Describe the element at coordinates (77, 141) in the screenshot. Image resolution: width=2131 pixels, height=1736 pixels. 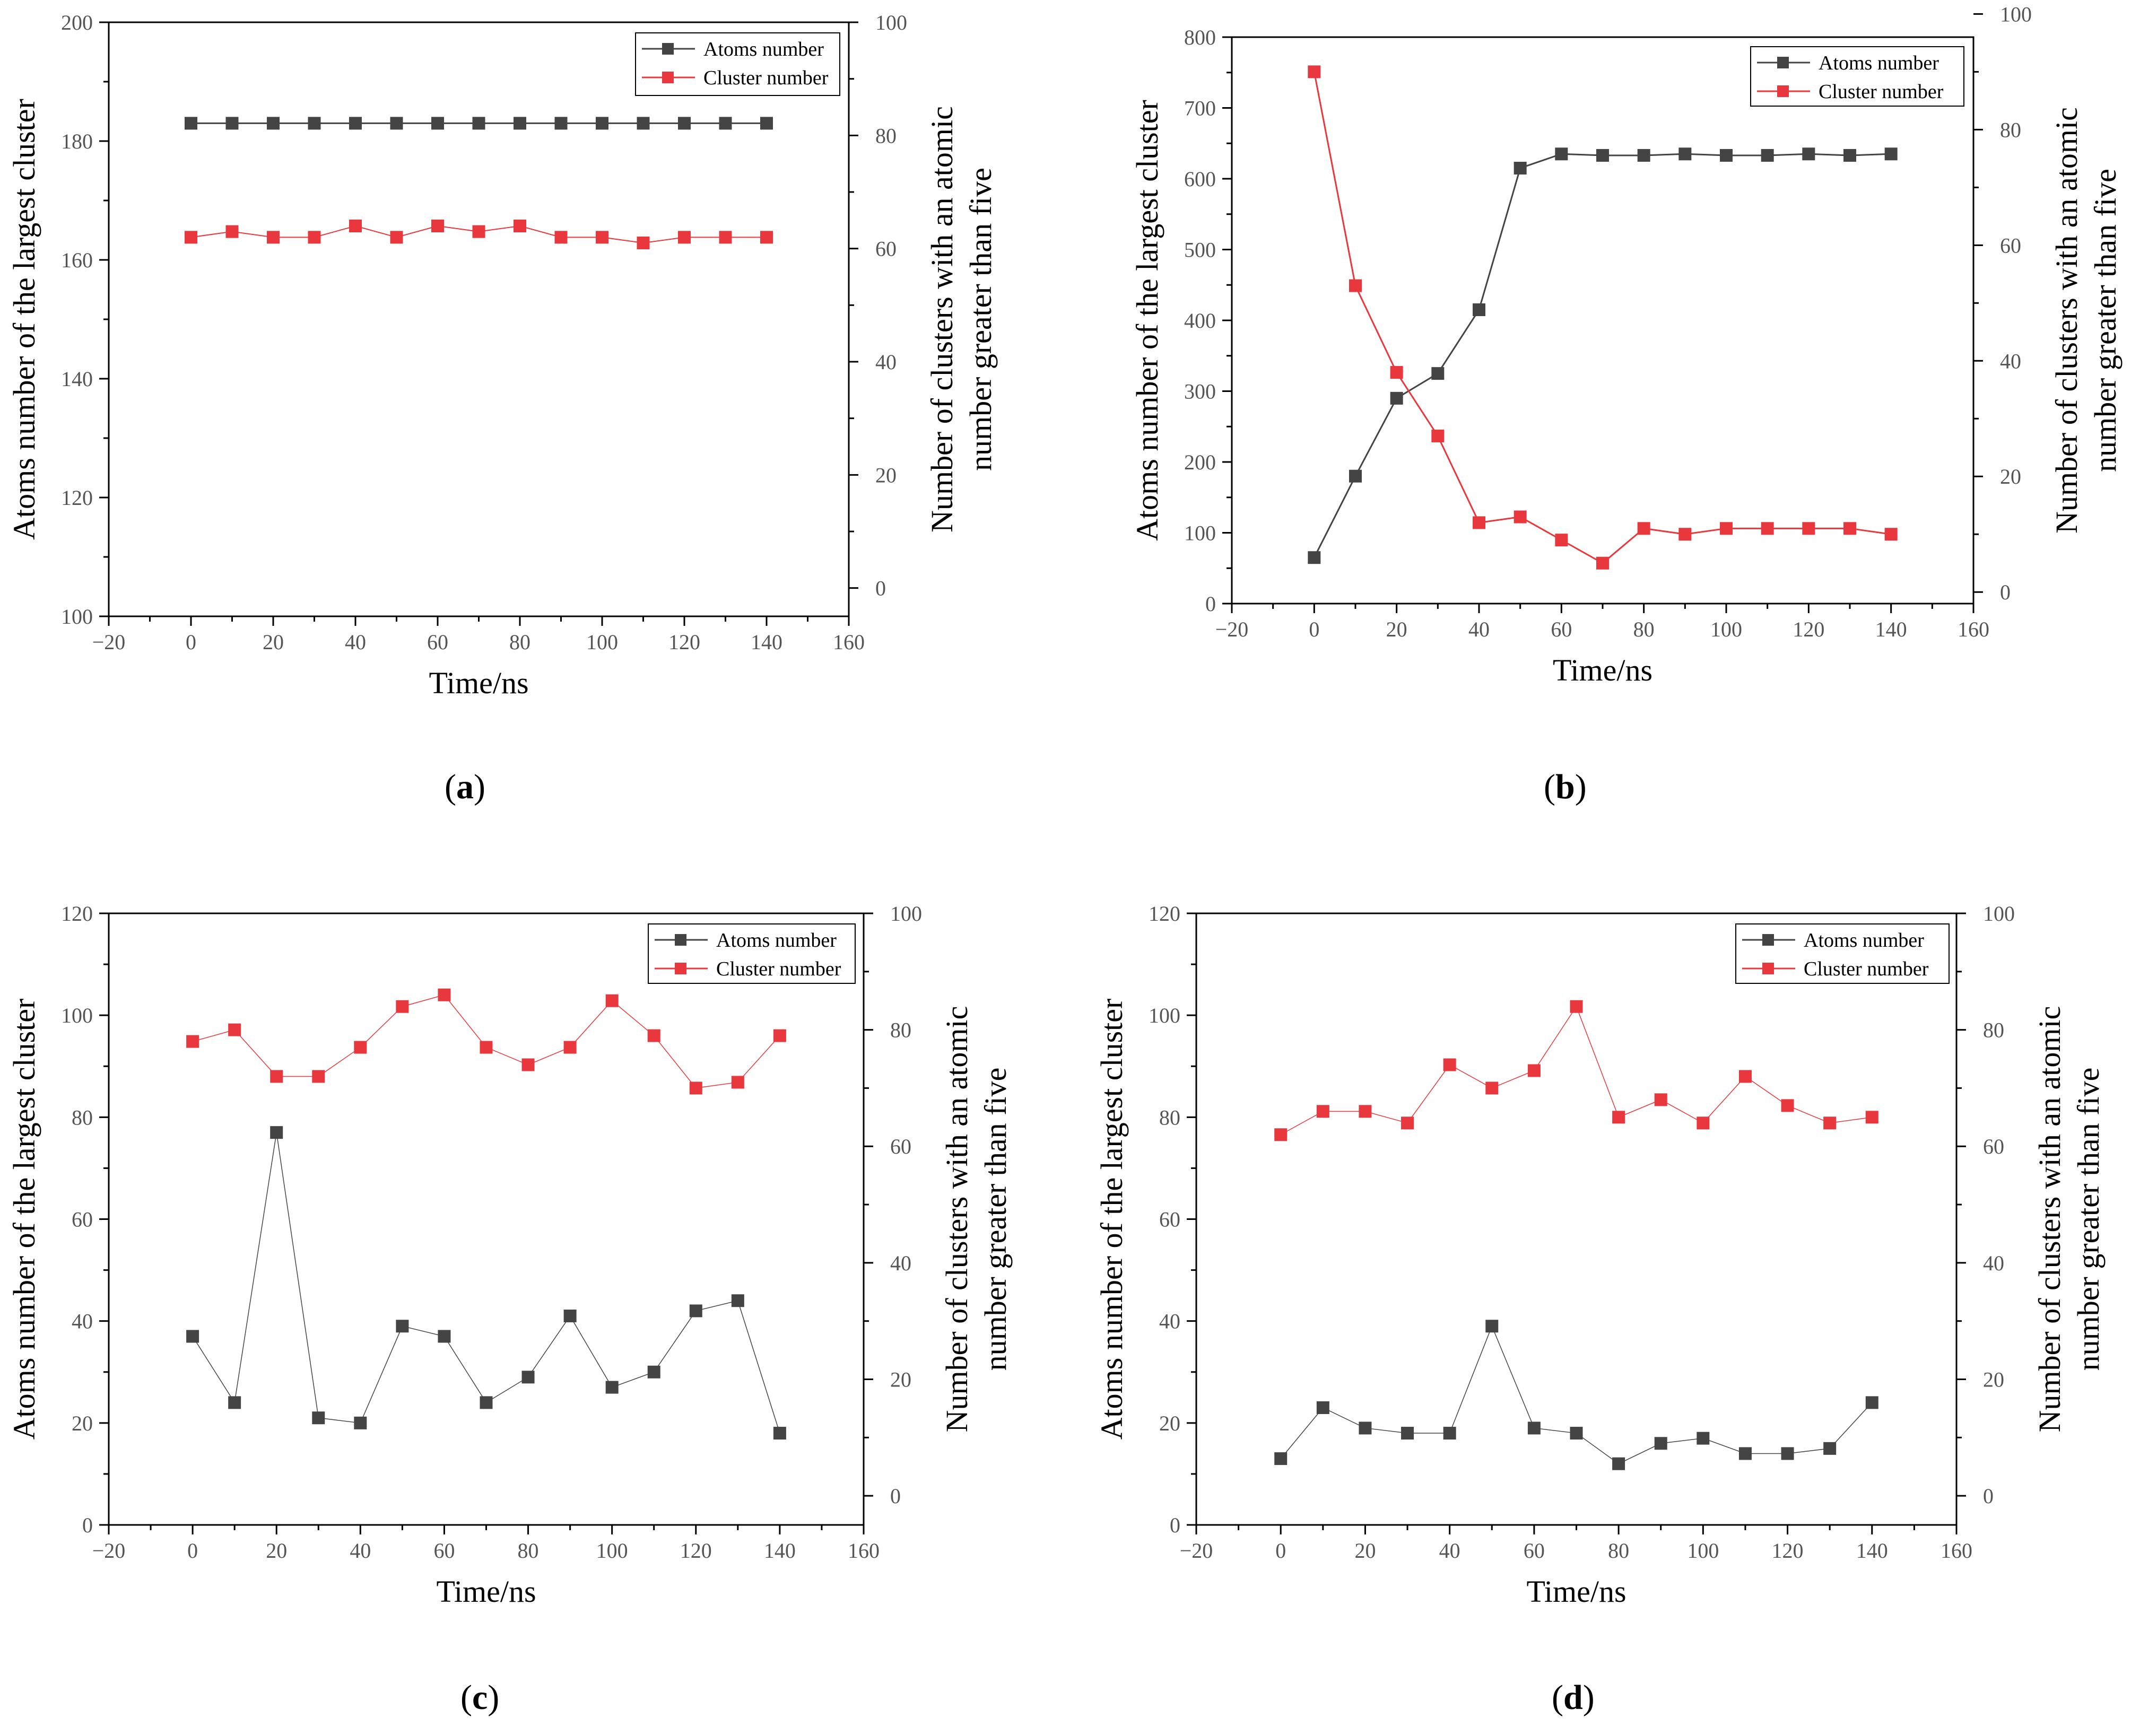
I see `y-tick-label: 180` at that location.